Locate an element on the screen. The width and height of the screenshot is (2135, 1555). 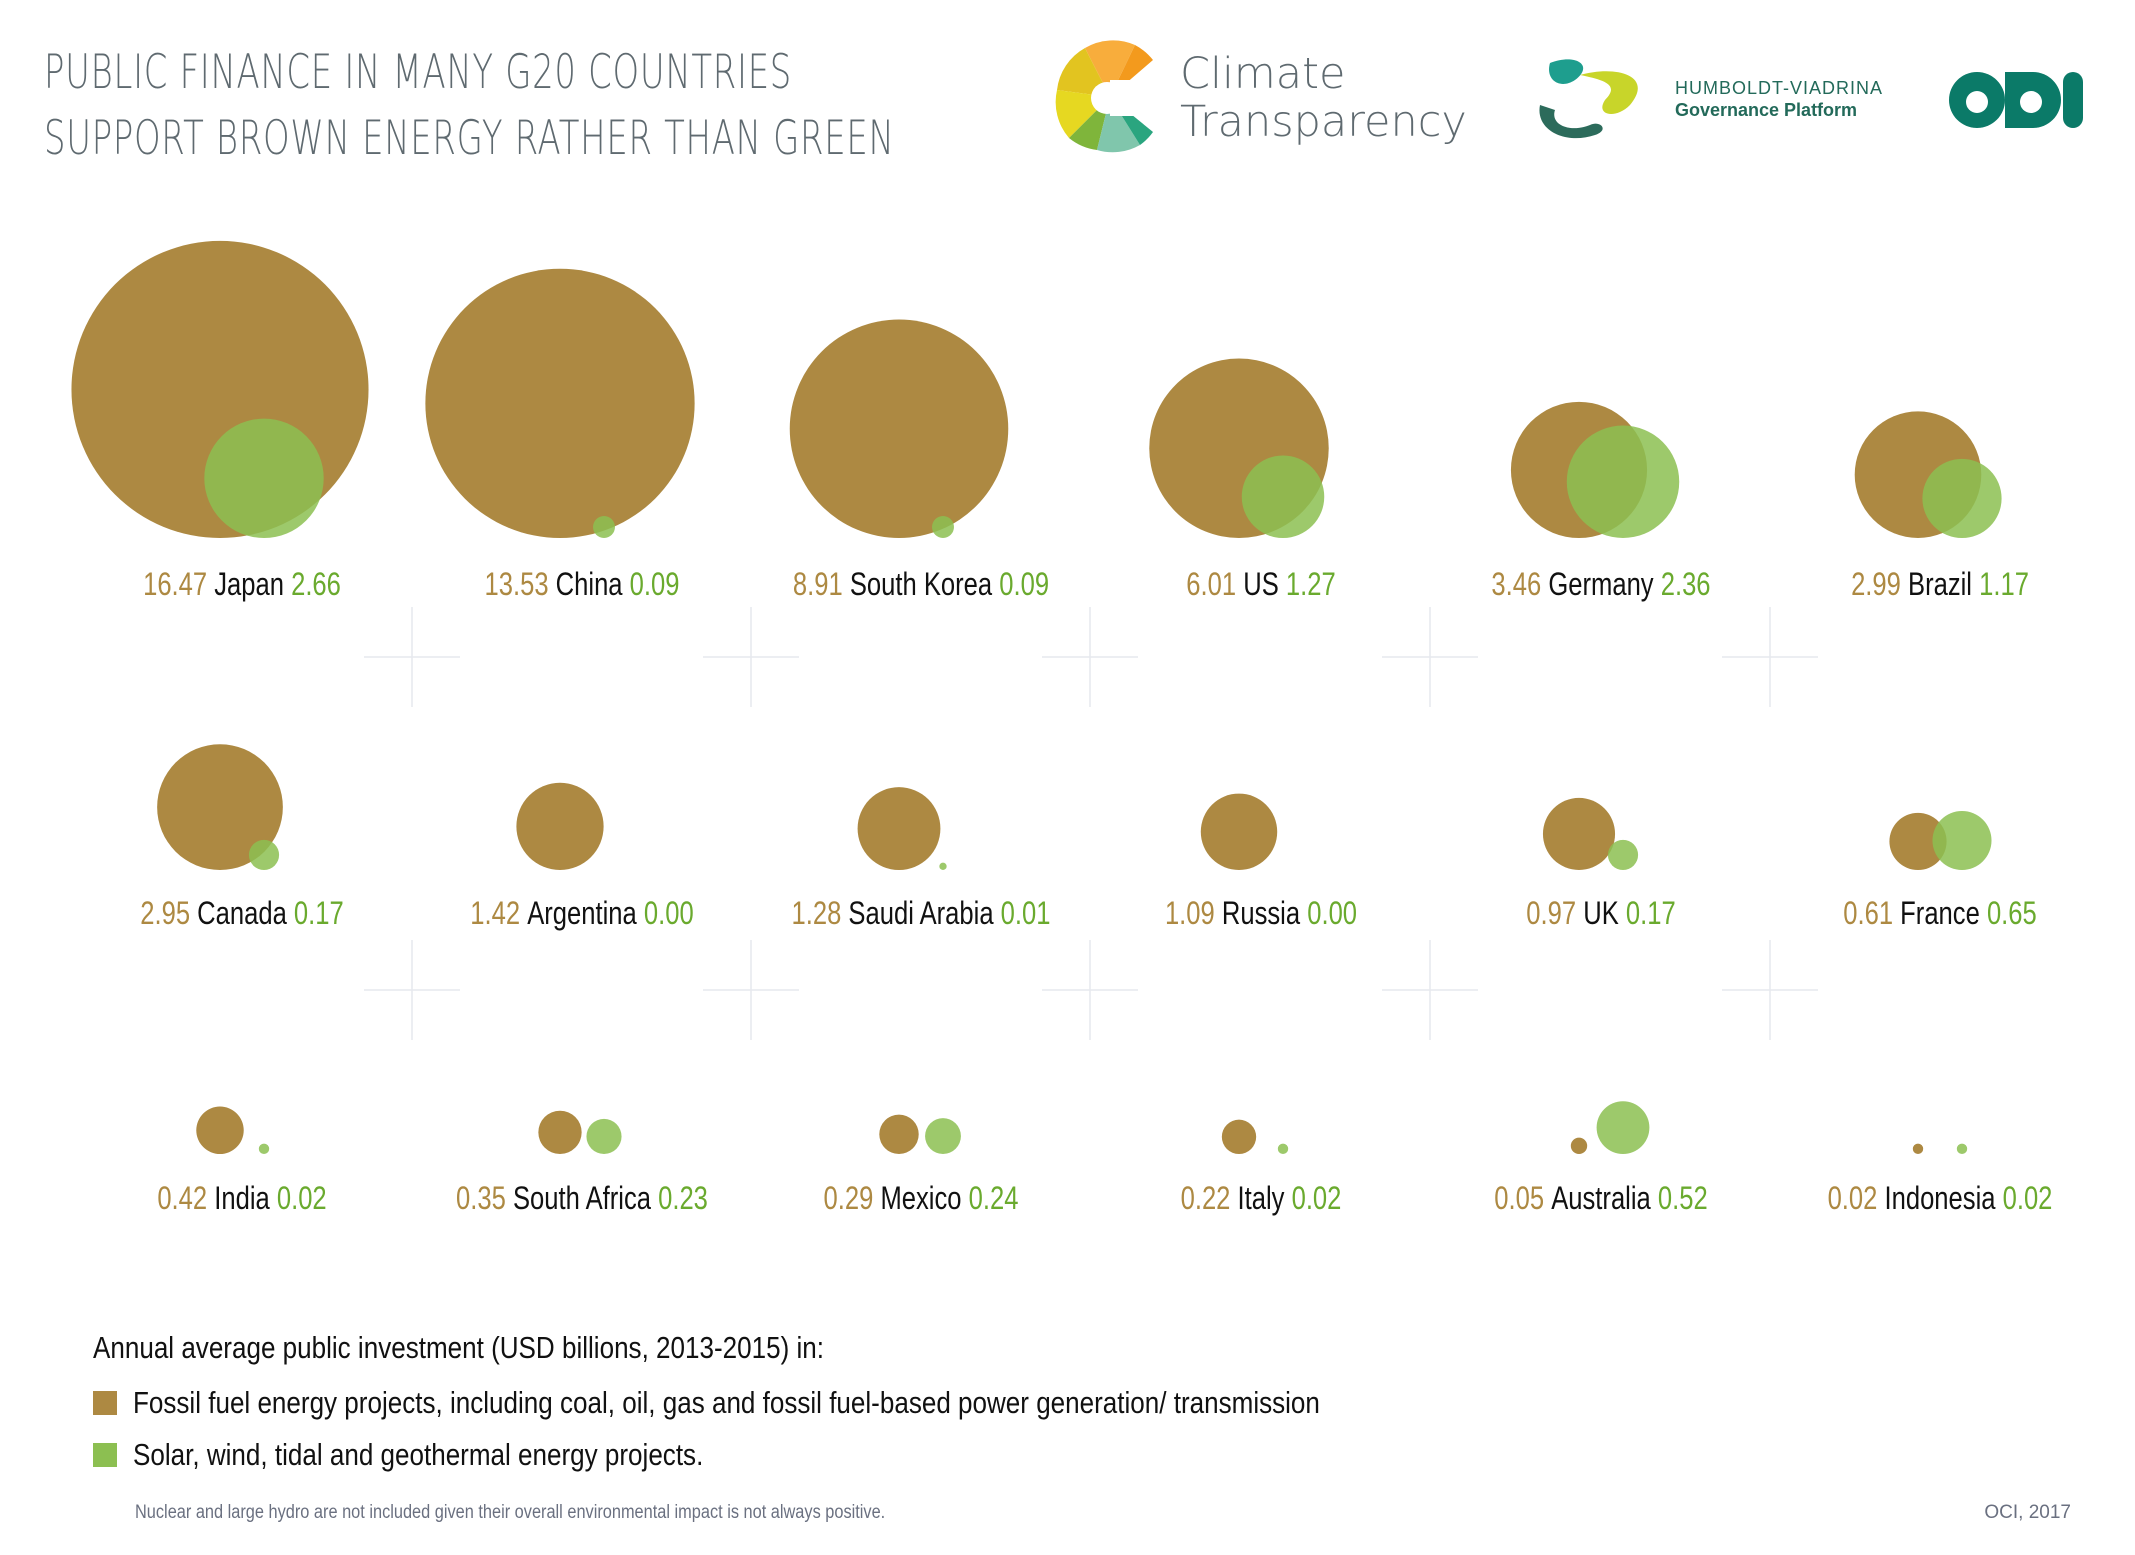
fossil-value-label: 2.99 is located at coordinates (1879, 584).